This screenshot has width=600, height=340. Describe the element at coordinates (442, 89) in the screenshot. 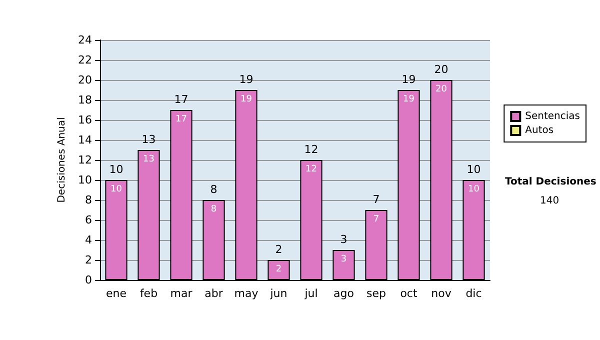

I see `data-label: 20` at that location.